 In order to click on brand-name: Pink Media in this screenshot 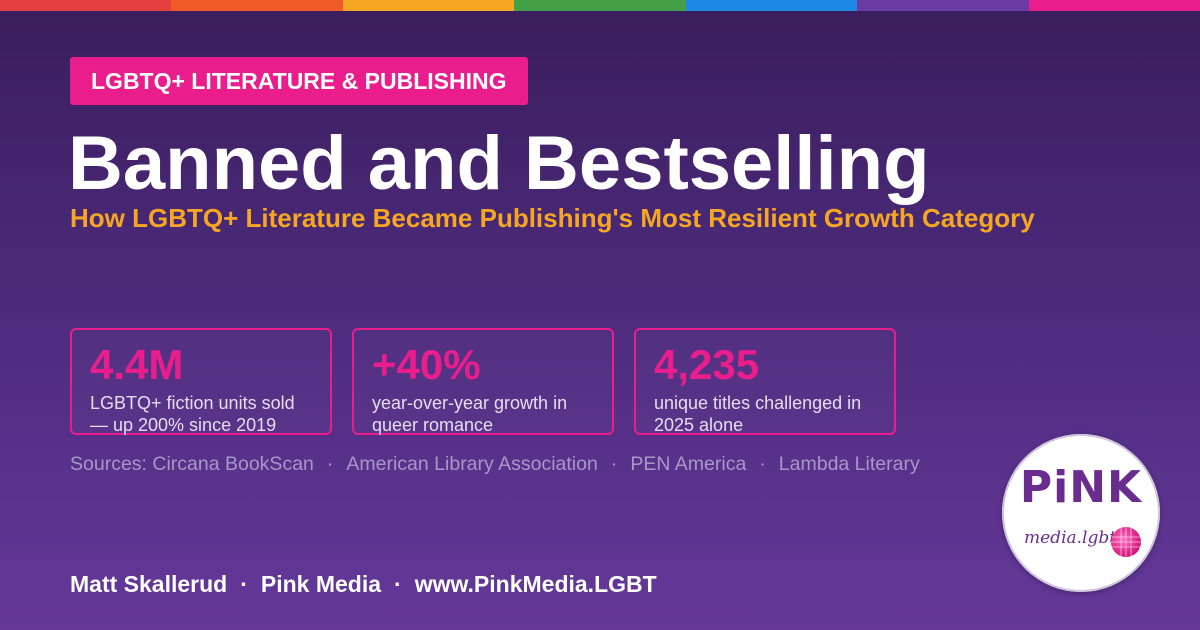, I will do `click(321, 584)`.